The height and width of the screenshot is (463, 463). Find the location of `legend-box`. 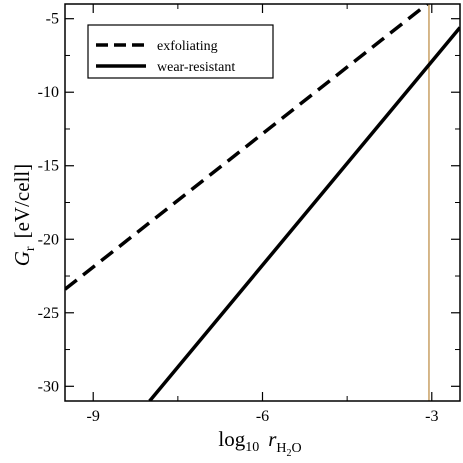

legend-box is located at coordinates (180, 51).